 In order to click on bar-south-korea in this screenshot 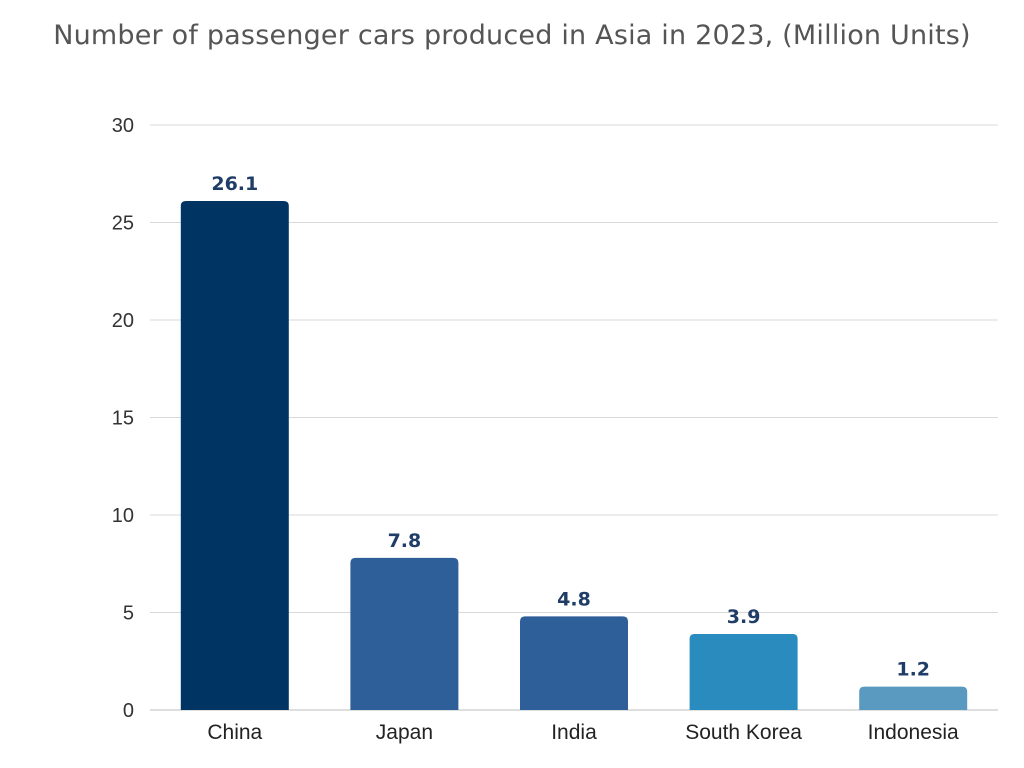, I will do `click(743, 671)`.